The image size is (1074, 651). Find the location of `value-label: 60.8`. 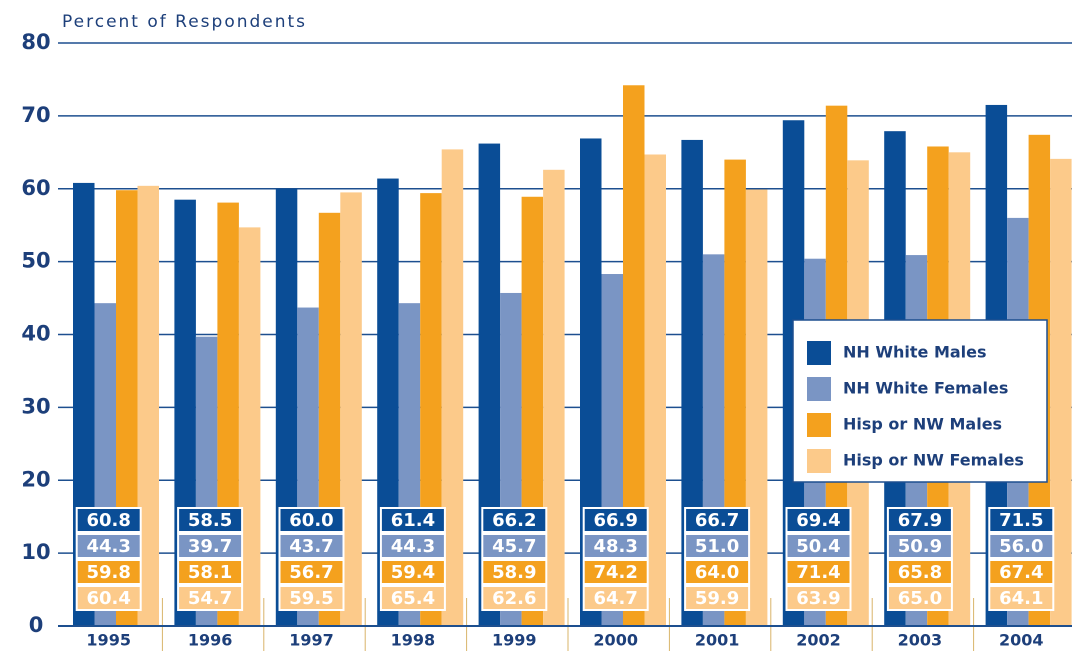

value-label: 60.8 is located at coordinates (108, 520).